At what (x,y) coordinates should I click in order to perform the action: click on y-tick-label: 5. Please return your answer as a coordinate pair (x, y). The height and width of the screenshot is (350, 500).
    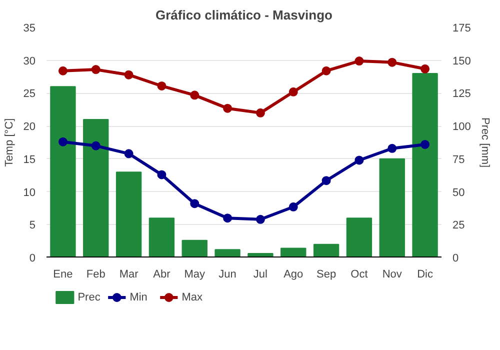
    Looking at the image, I should click on (32, 226).